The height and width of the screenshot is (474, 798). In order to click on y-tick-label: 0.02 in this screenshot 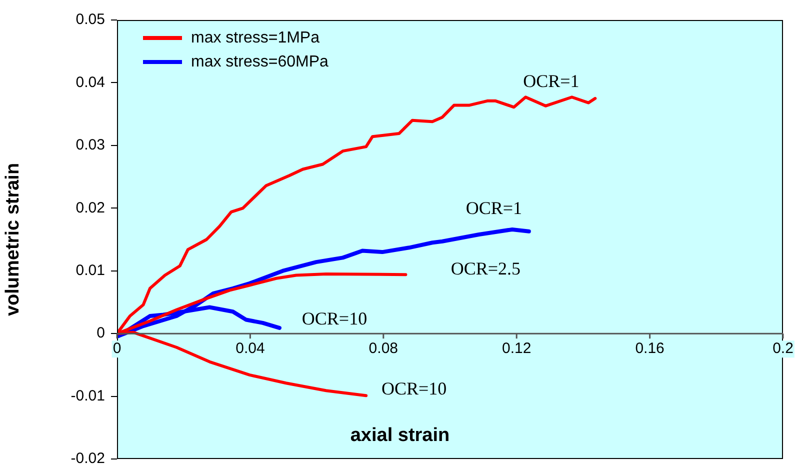, I will do `click(90, 207)`.